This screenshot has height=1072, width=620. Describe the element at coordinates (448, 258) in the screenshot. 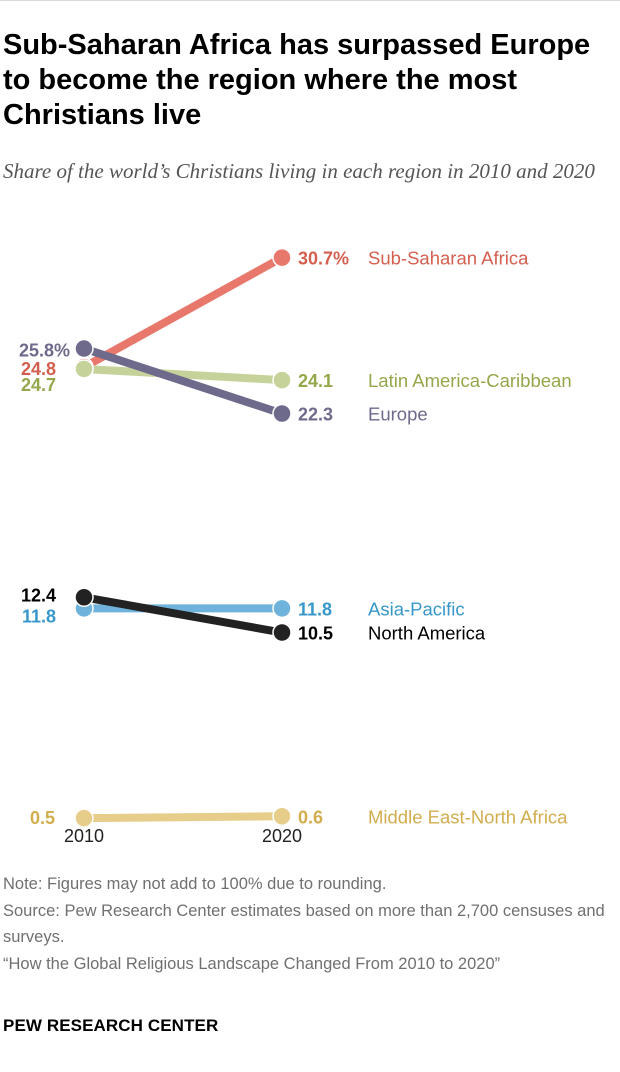

I see `series-name-sub-saharan-africa: Sub-Saharan Africa` at that location.